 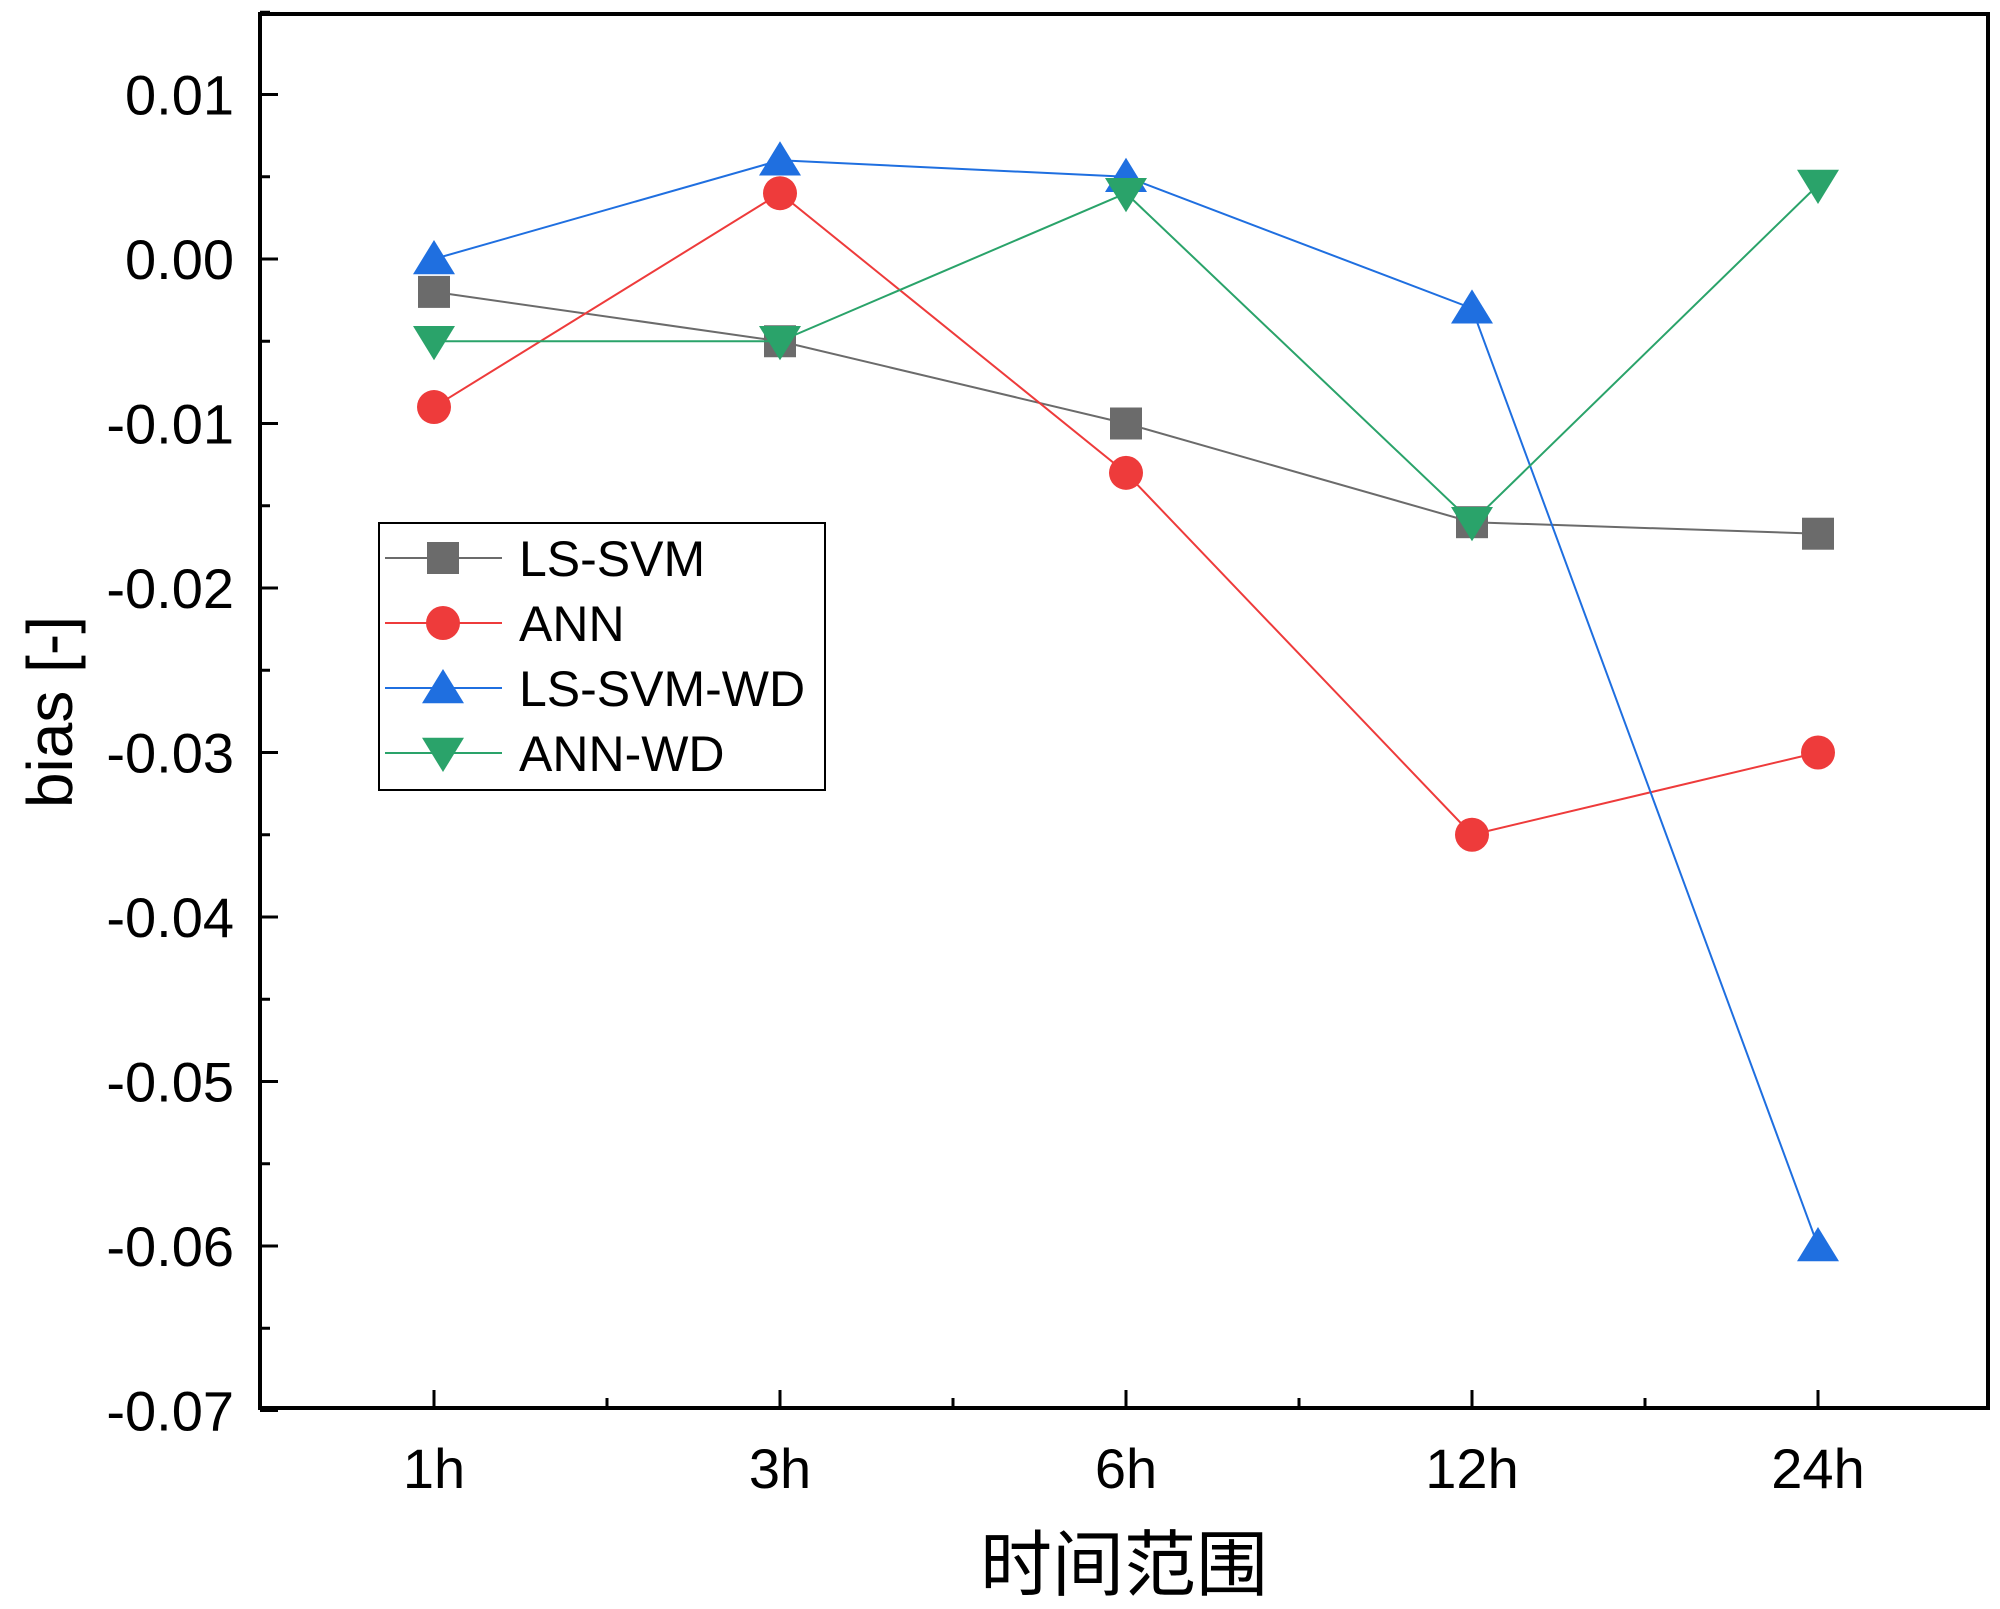 I want to click on legend-item-ls-svm-wd: LS-SVM-WD, so click(x=595, y=689).